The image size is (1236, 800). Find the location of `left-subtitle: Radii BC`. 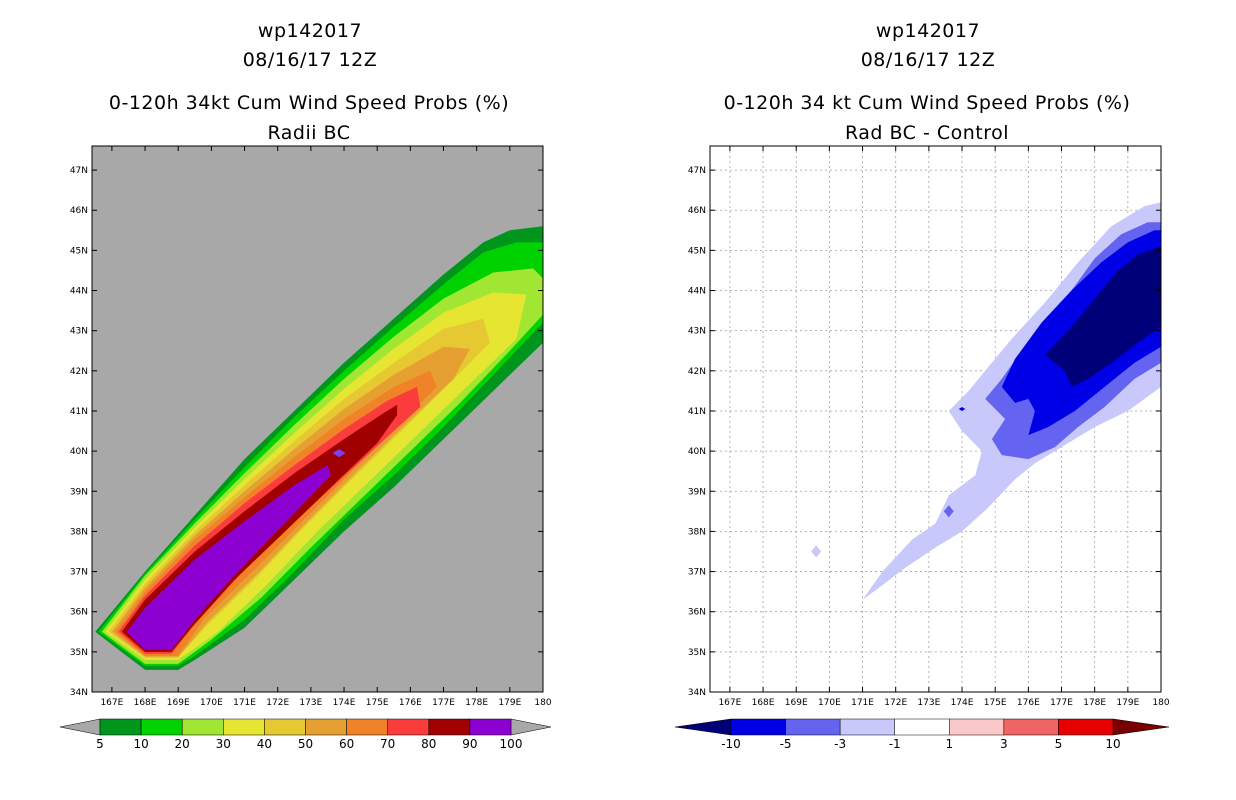

left-subtitle: Radii BC is located at coordinates (308, 133).